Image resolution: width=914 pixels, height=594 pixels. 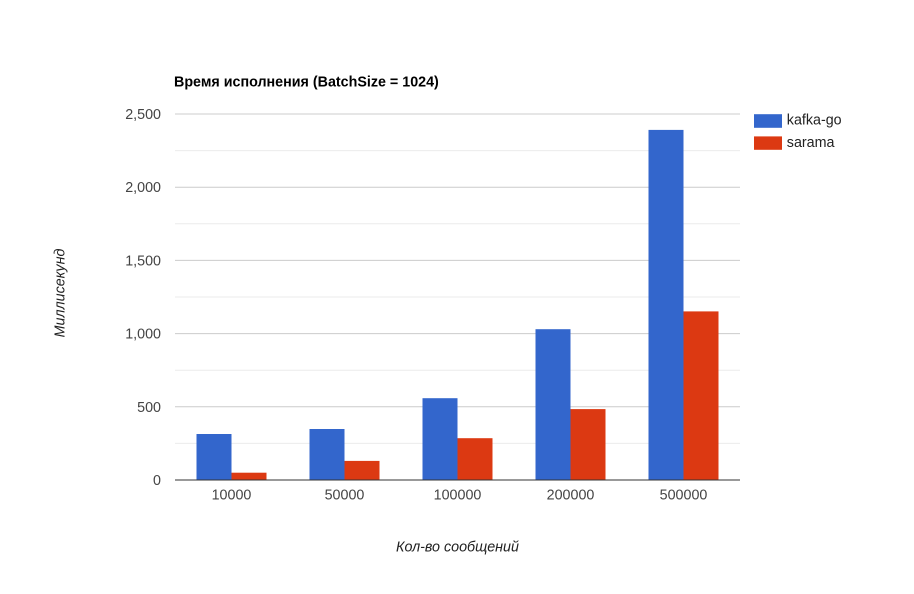 I want to click on svg-text: 2,000, so click(x=143, y=188).